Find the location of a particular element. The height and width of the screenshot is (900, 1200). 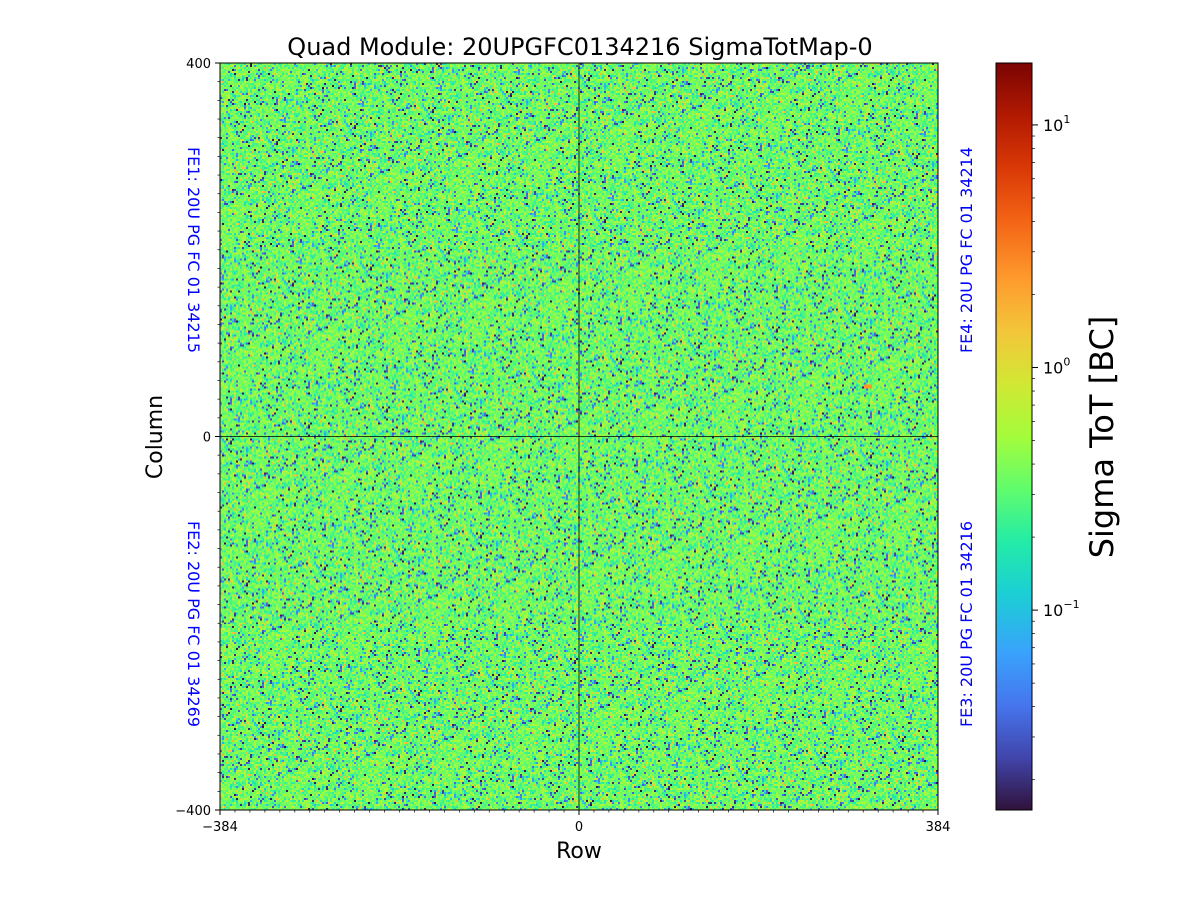

fe1-label: FE1: 20U PG FC 01 34215 is located at coordinates (193, 250).